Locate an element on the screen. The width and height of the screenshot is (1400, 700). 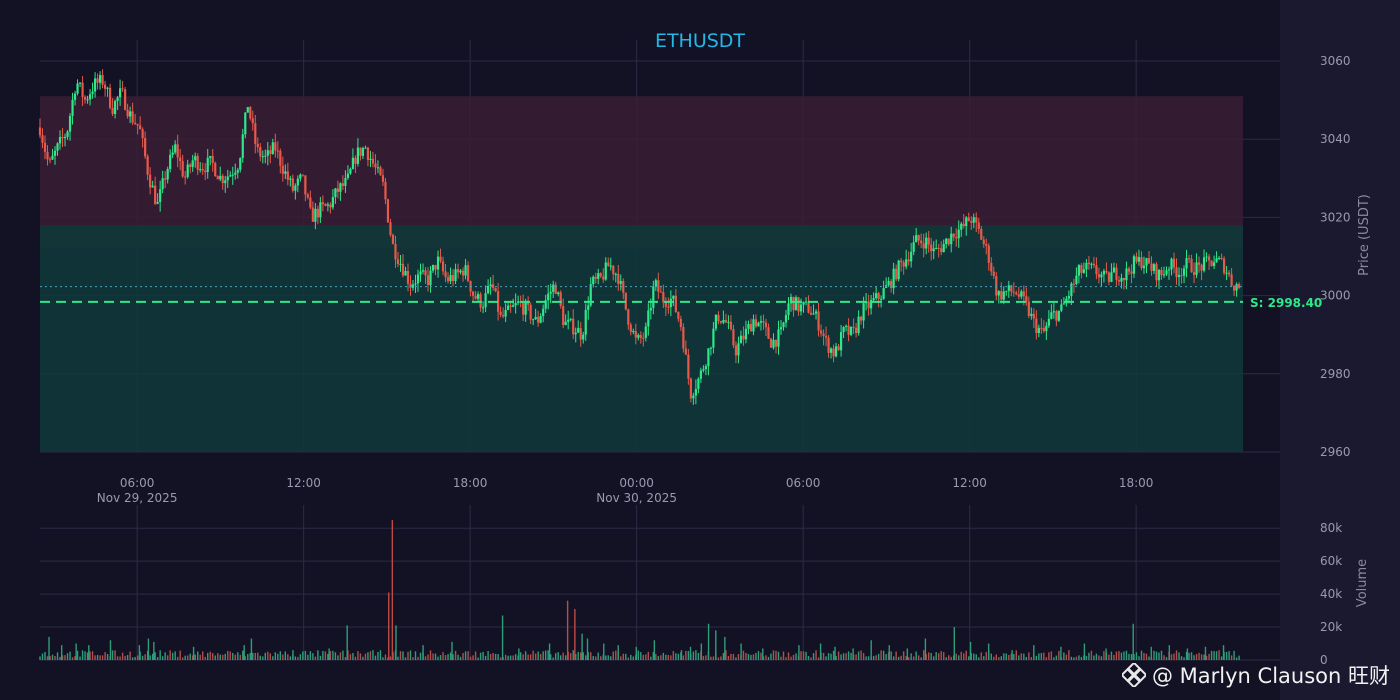
price-tick-label: 3020 is located at coordinates (1335, 217).